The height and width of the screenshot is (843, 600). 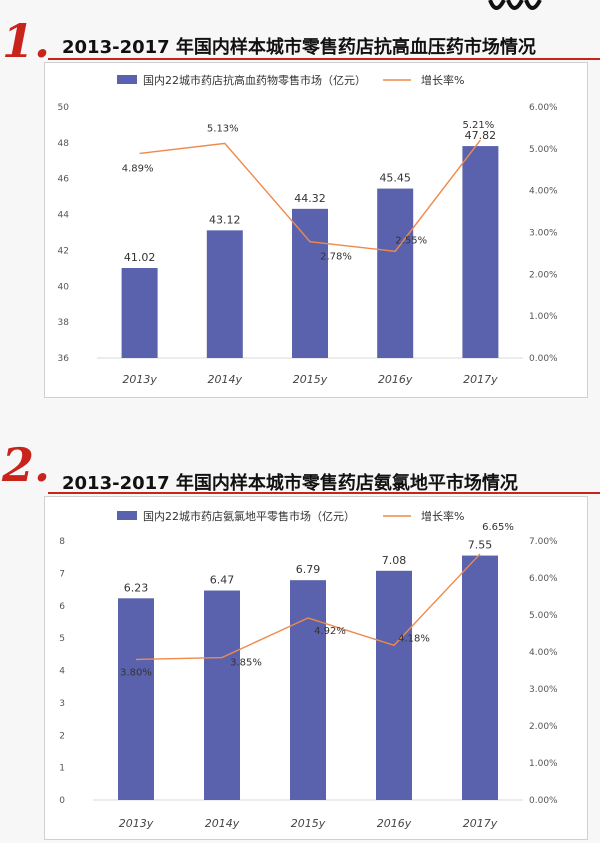 What do you see at coordinates (64, 180) in the screenshot?
I see `y-tick-label: 46` at bounding box center [64, 180].